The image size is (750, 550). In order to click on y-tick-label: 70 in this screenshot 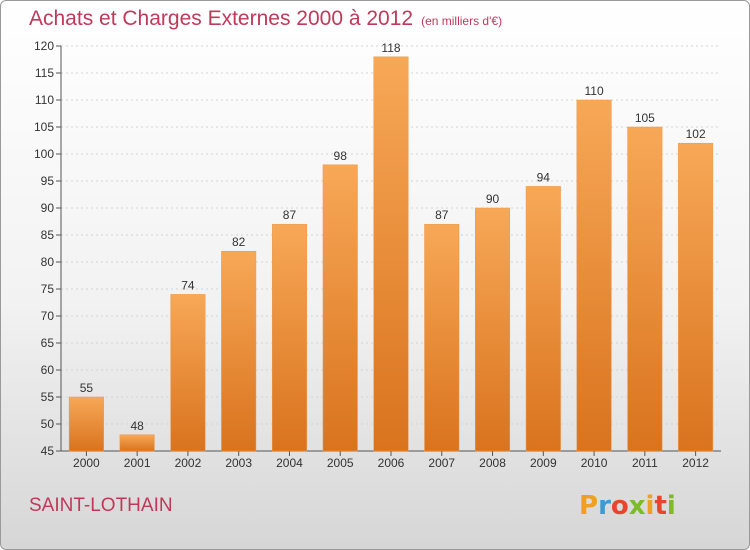, I will do `click(48, 316)`.